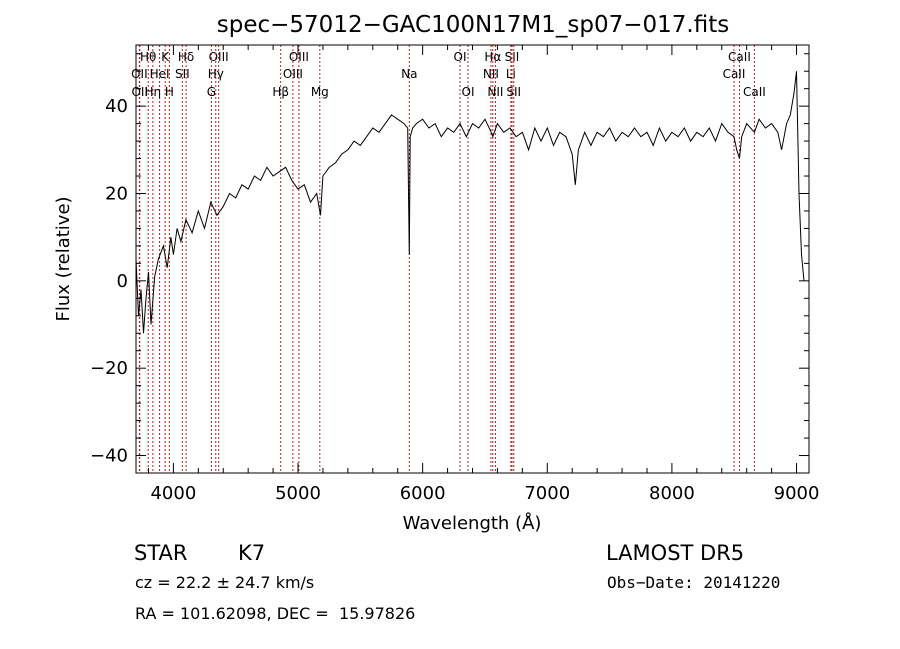 The height and width of the screenshot is (649, 900). I want to click on marker-label-7: SII, so click(512, 57).